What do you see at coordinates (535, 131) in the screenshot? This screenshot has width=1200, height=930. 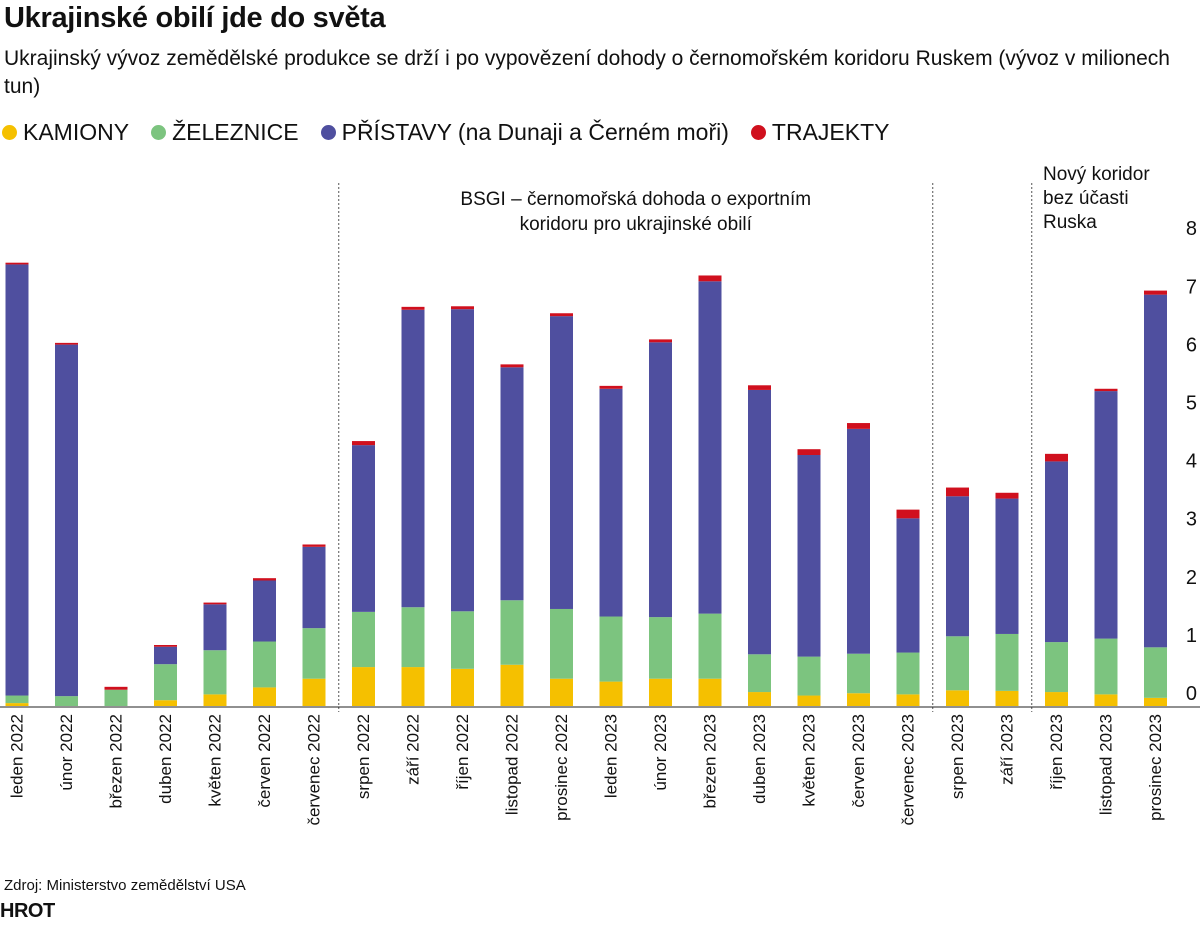 I see `legend-label-pristavy: PŘÍSTAVY (na Dunaji a Černém moři)` at bounding box center [535, 131].